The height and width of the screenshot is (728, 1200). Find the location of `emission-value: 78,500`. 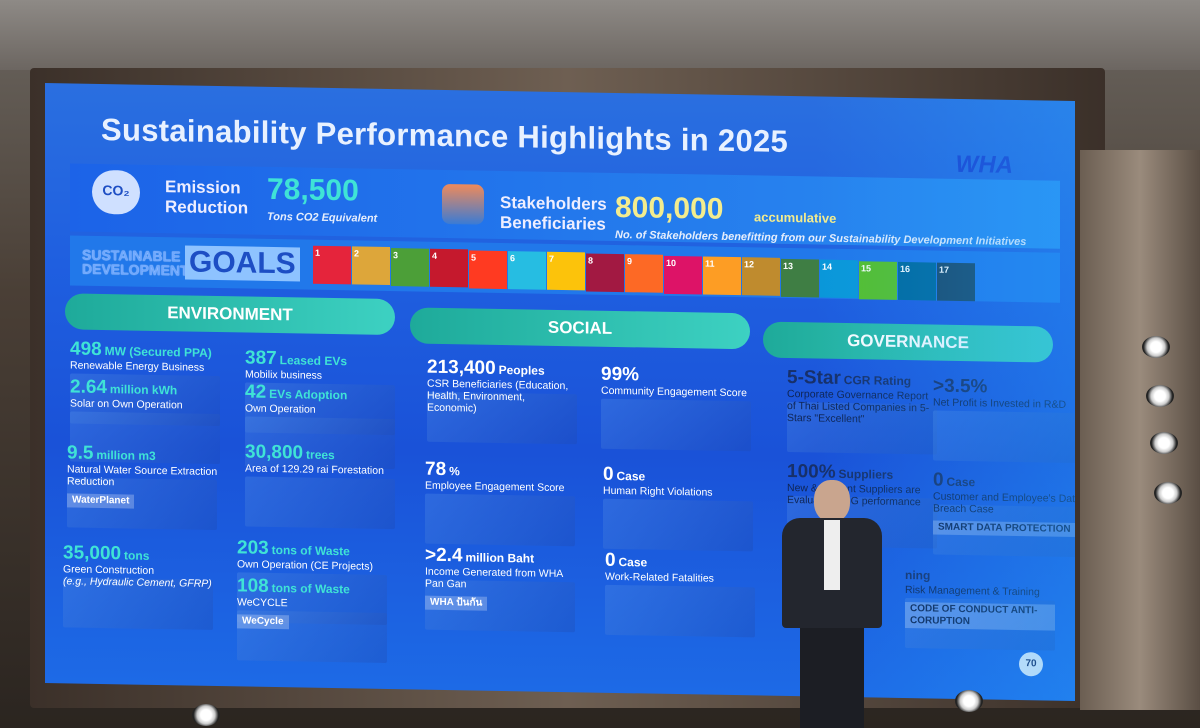

emission-value: 78,500 is located at coordinates (313, 190).